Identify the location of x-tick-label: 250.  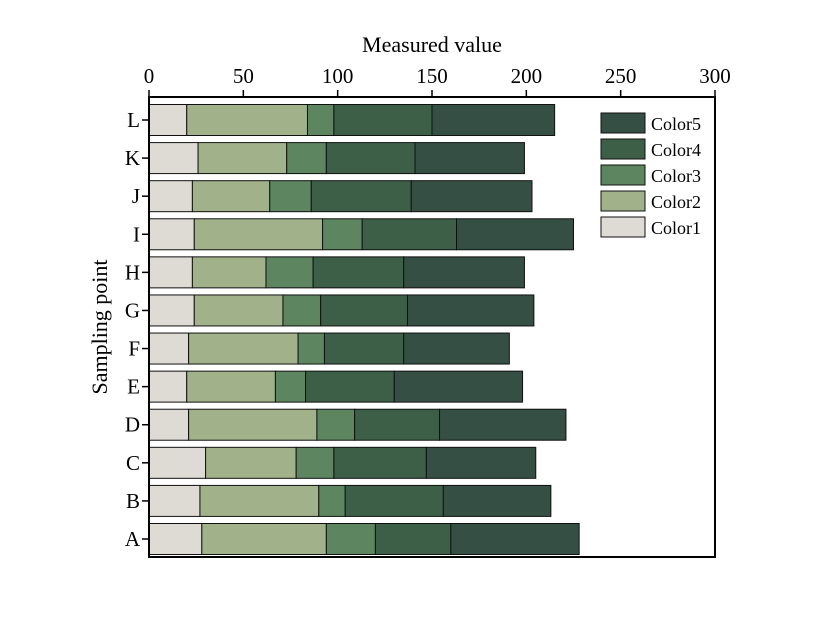
(621, 76).